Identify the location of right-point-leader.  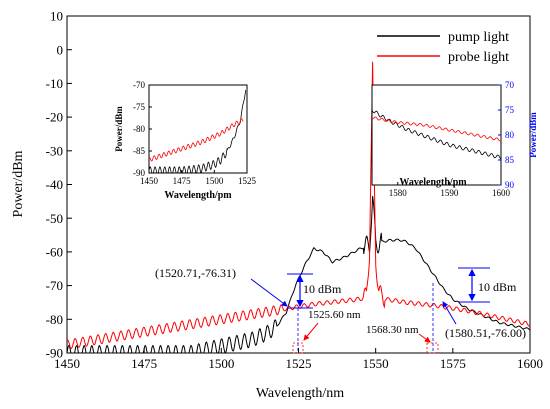
(449, 313).